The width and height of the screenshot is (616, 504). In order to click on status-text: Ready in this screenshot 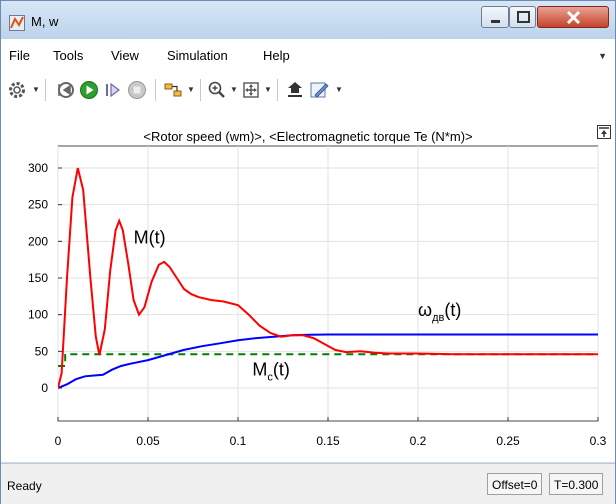, I will do `click(24, 486)`.